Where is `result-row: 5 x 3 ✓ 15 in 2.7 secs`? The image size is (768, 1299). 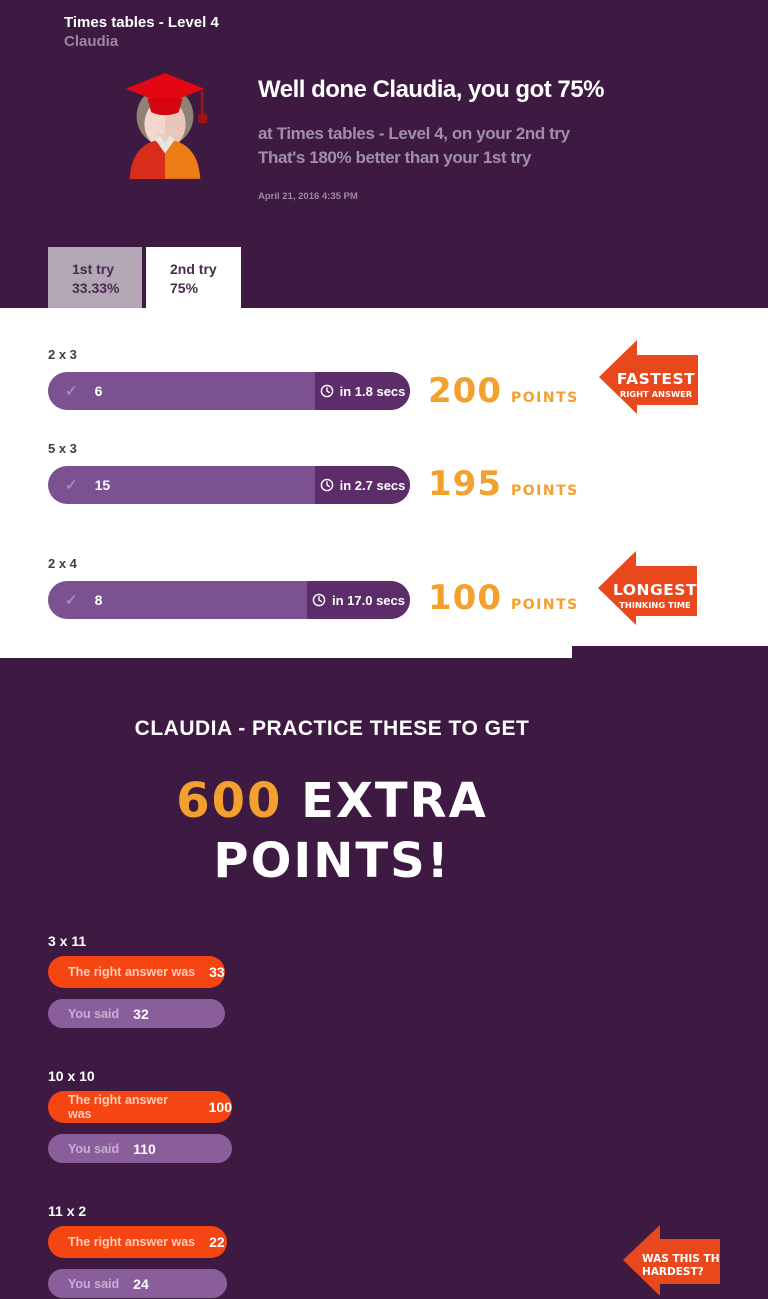 result-row: 5 x 3 ✓ 15 in 2.7 secs is located at coordinates (308, 472).